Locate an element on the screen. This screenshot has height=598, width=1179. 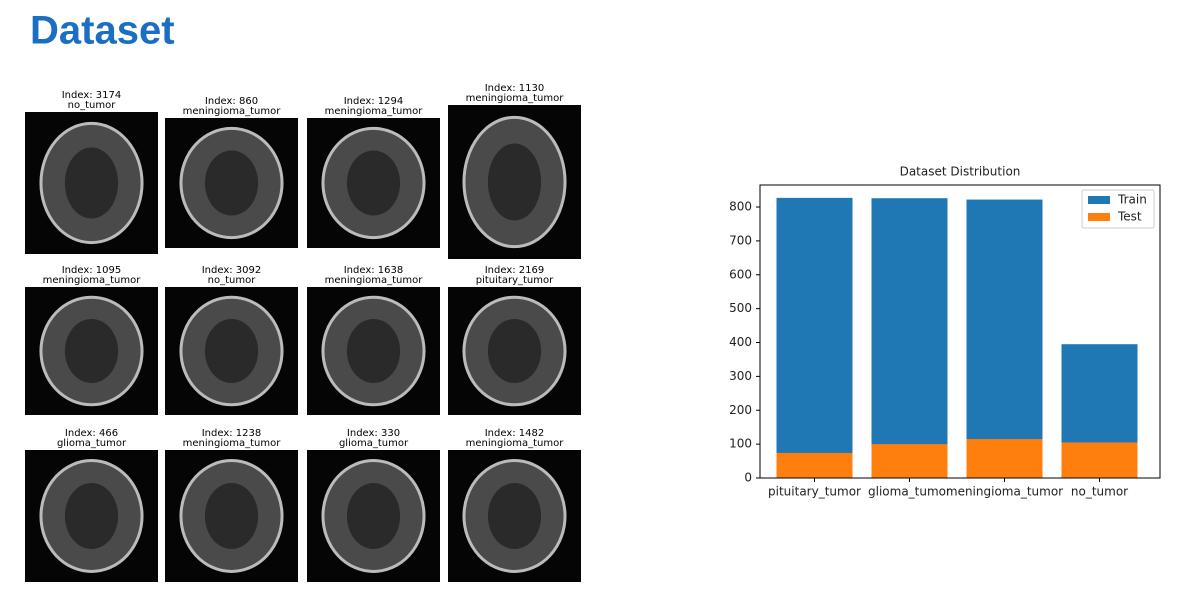
legend-label: Train is located at coordinates (1132, 200).